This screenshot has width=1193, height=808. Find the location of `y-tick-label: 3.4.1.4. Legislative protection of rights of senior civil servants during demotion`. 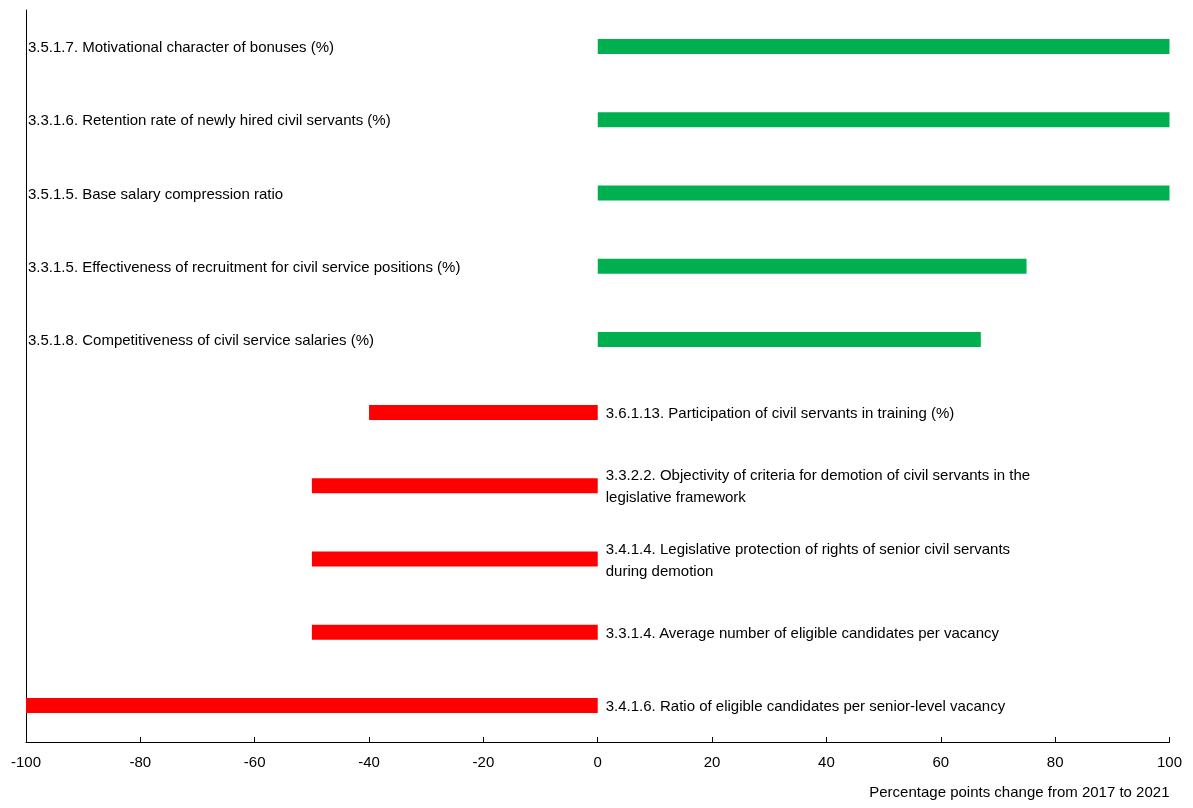

y-tick-label: 3.4.1.4. Legislative protection of rights of senior civil servants during demotion is located at coordinates (810, 559).